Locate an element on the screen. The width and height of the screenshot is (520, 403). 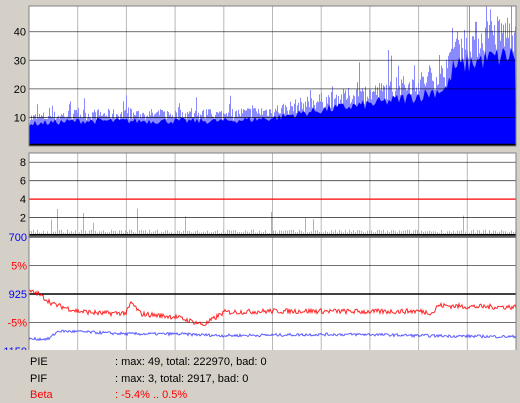
pif-ytick-label: 2 is located at coordinates (23, 219).